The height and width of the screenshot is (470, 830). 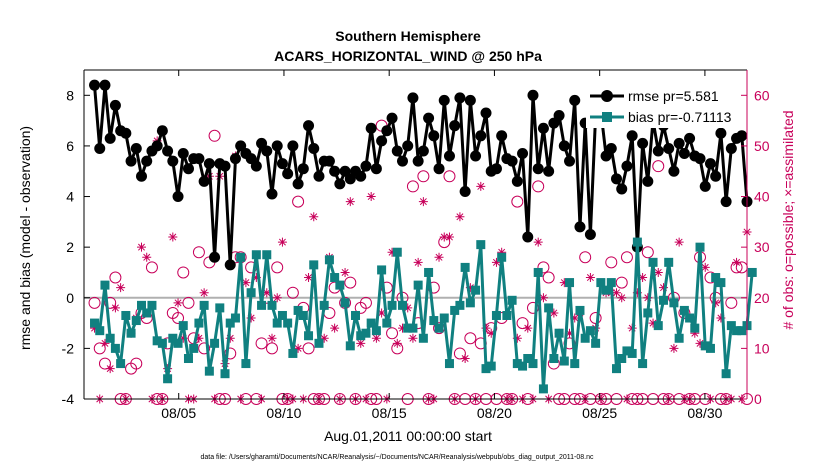 I want to click on y2-tick-label: 10, so click(x=762, y=348).